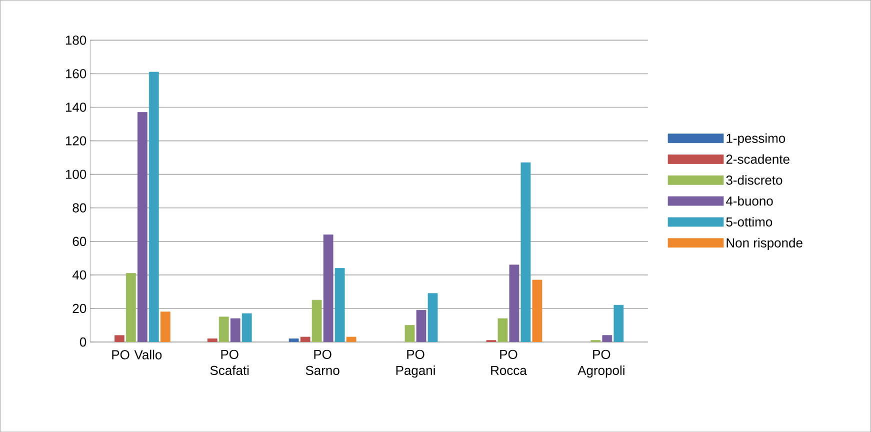 Image resolution: width=871 pixels, height=432 pixels. Describe the element at coordinates (137, 355) in the screenshot. I see `x-tick-label: PO Vallo` at that location.